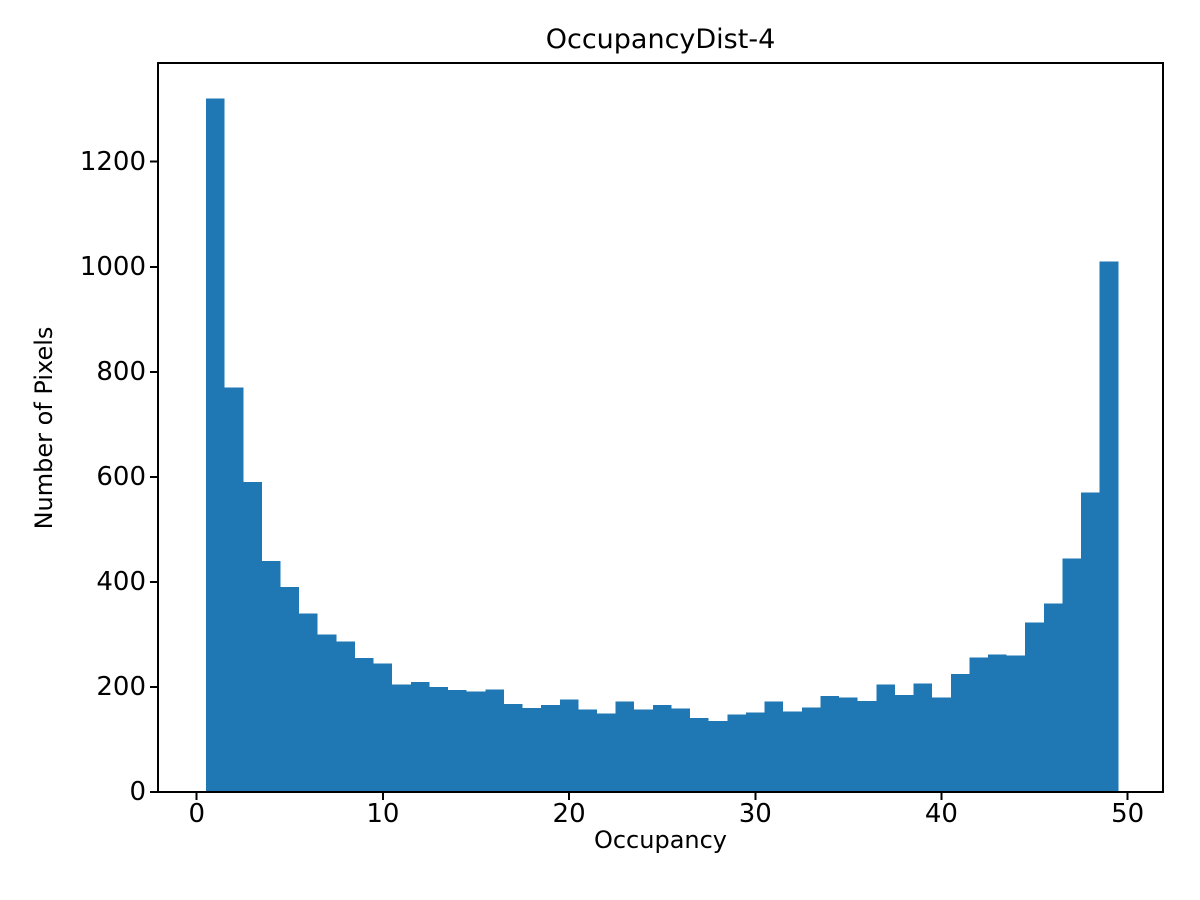 This screenshot has width=1200, height=900. I want to click on x-axis-label: Occupancy, so click(660, 840).